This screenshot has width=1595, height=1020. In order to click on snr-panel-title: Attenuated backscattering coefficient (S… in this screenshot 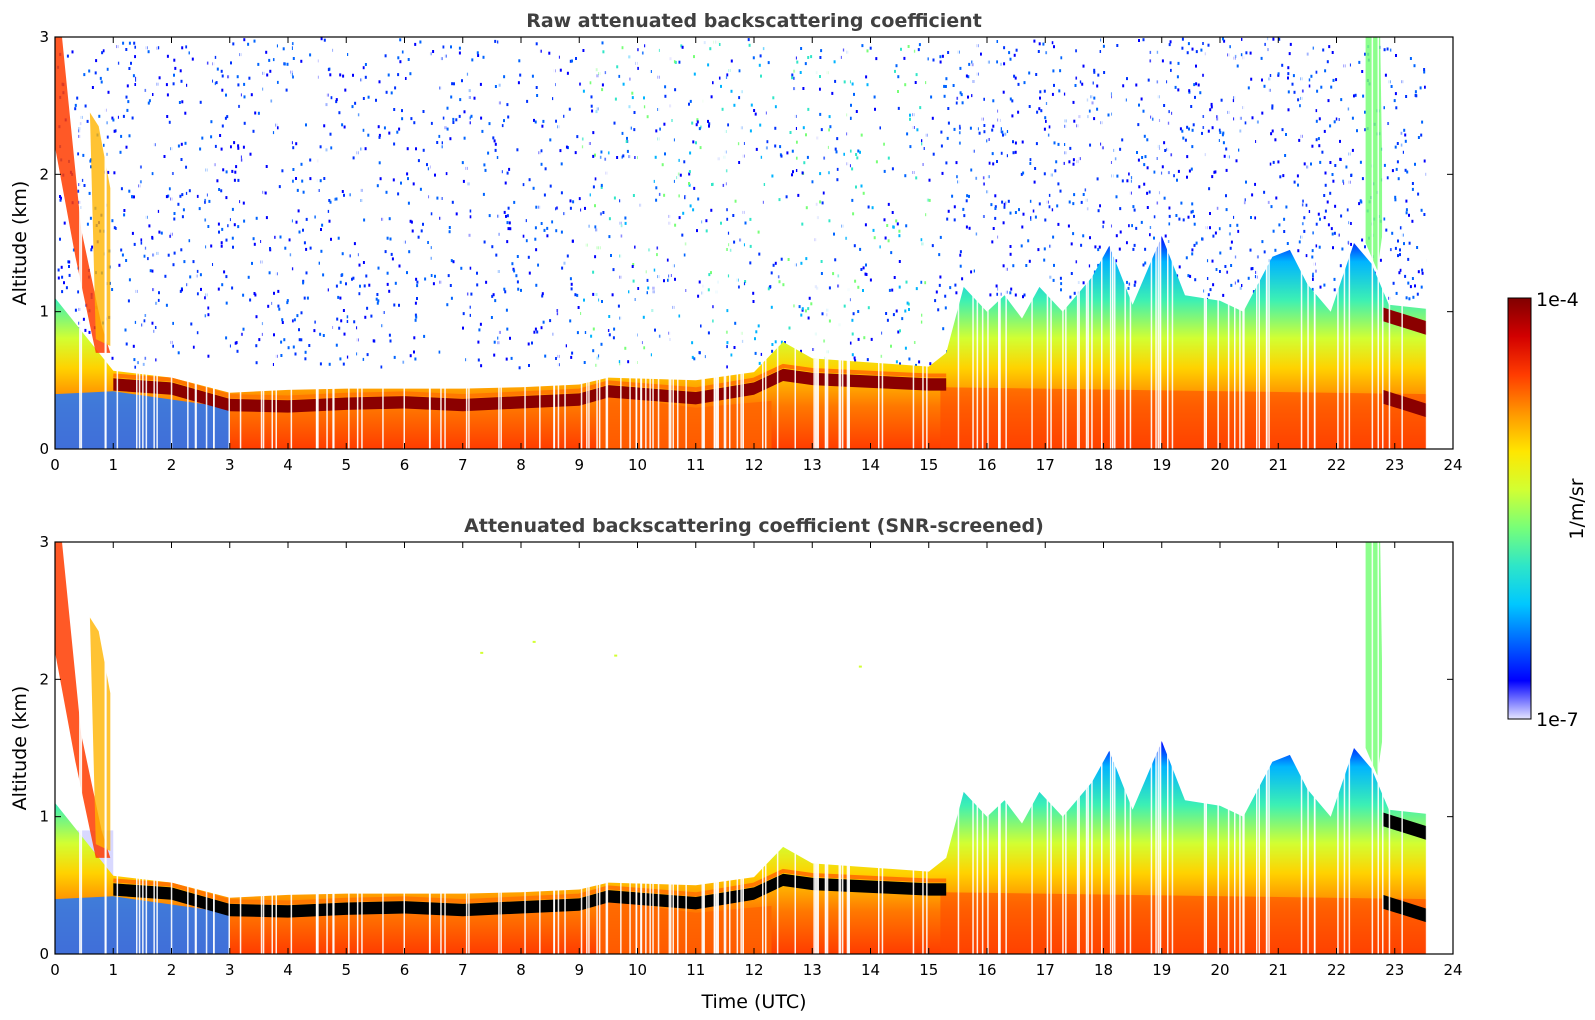, I will do `click(754, 526)`.